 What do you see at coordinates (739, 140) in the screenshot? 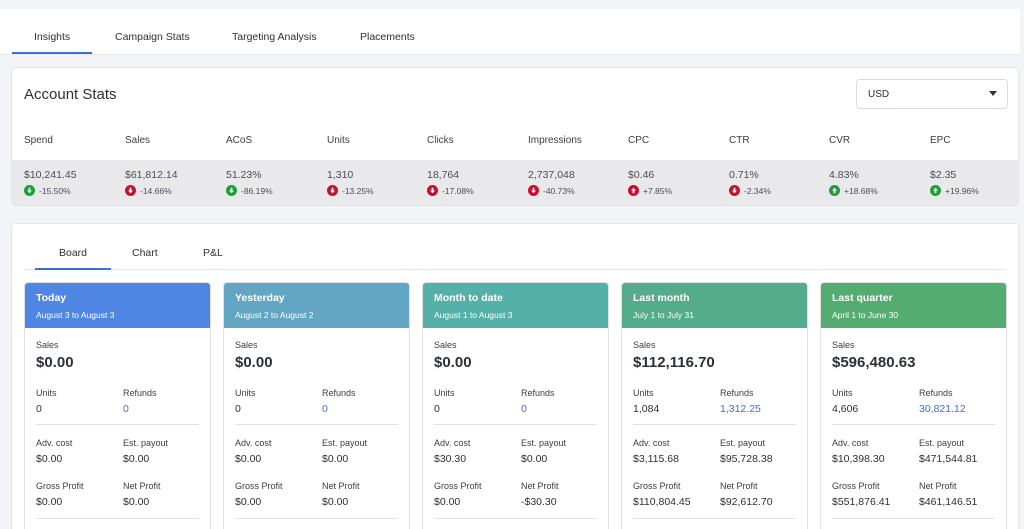
I see `metric-label-ctr: CTR` at bounding box center [739, 140].